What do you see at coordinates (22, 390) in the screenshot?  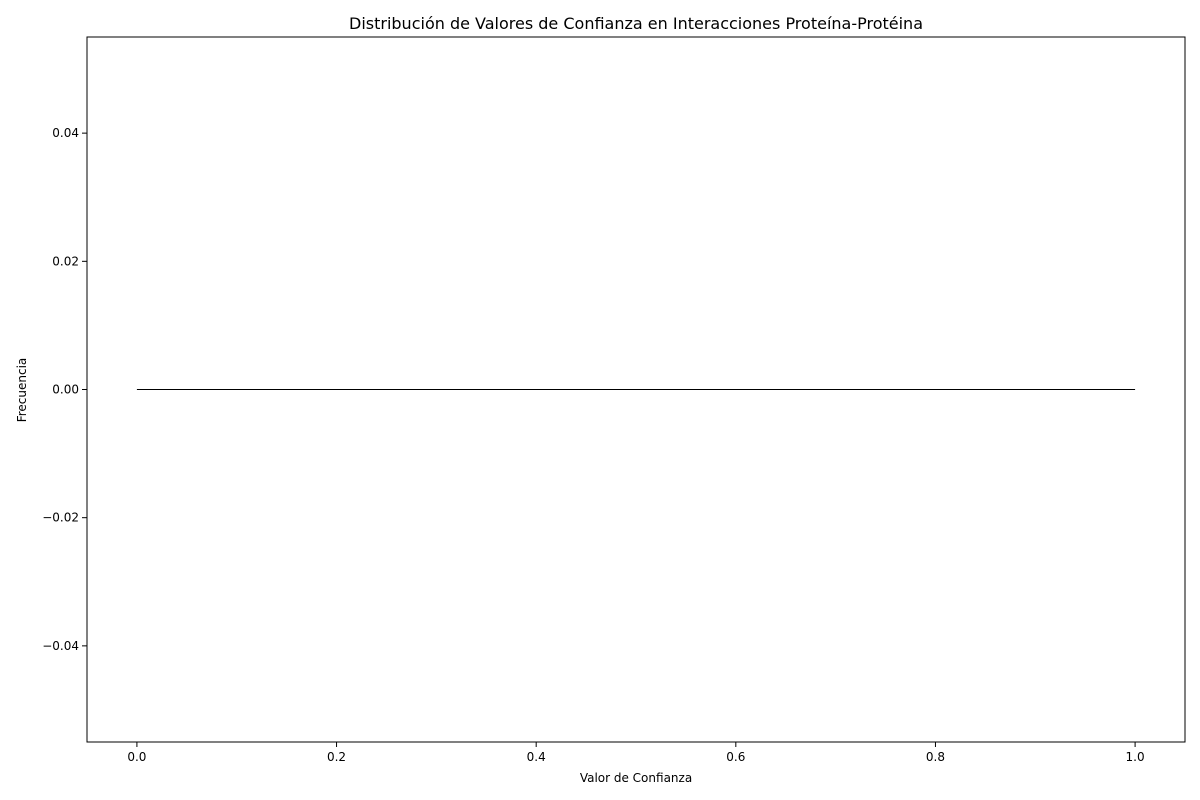 I see `y-axis-label: Frecuencia` at bounding box center [22, 390].